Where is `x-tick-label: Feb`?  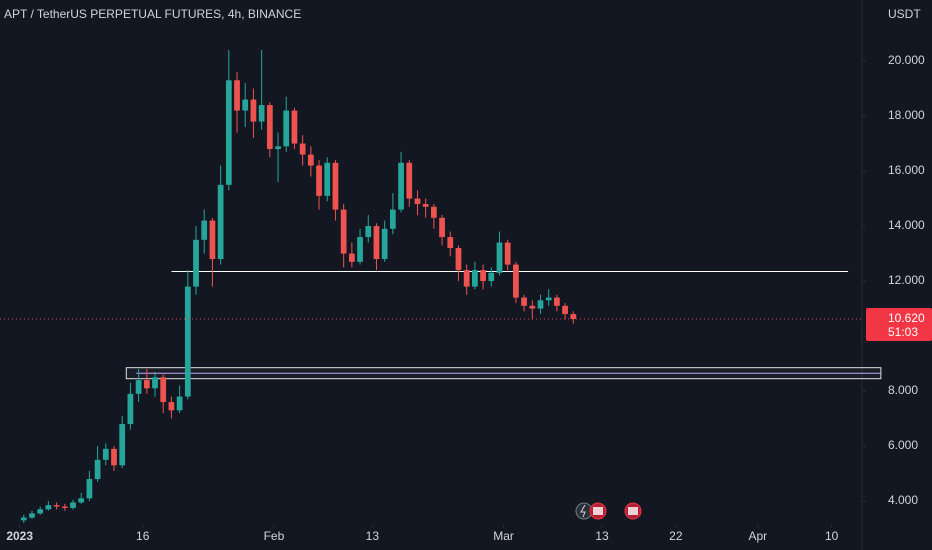
x-tick-label: Feb is located at coordinates (274, 536).